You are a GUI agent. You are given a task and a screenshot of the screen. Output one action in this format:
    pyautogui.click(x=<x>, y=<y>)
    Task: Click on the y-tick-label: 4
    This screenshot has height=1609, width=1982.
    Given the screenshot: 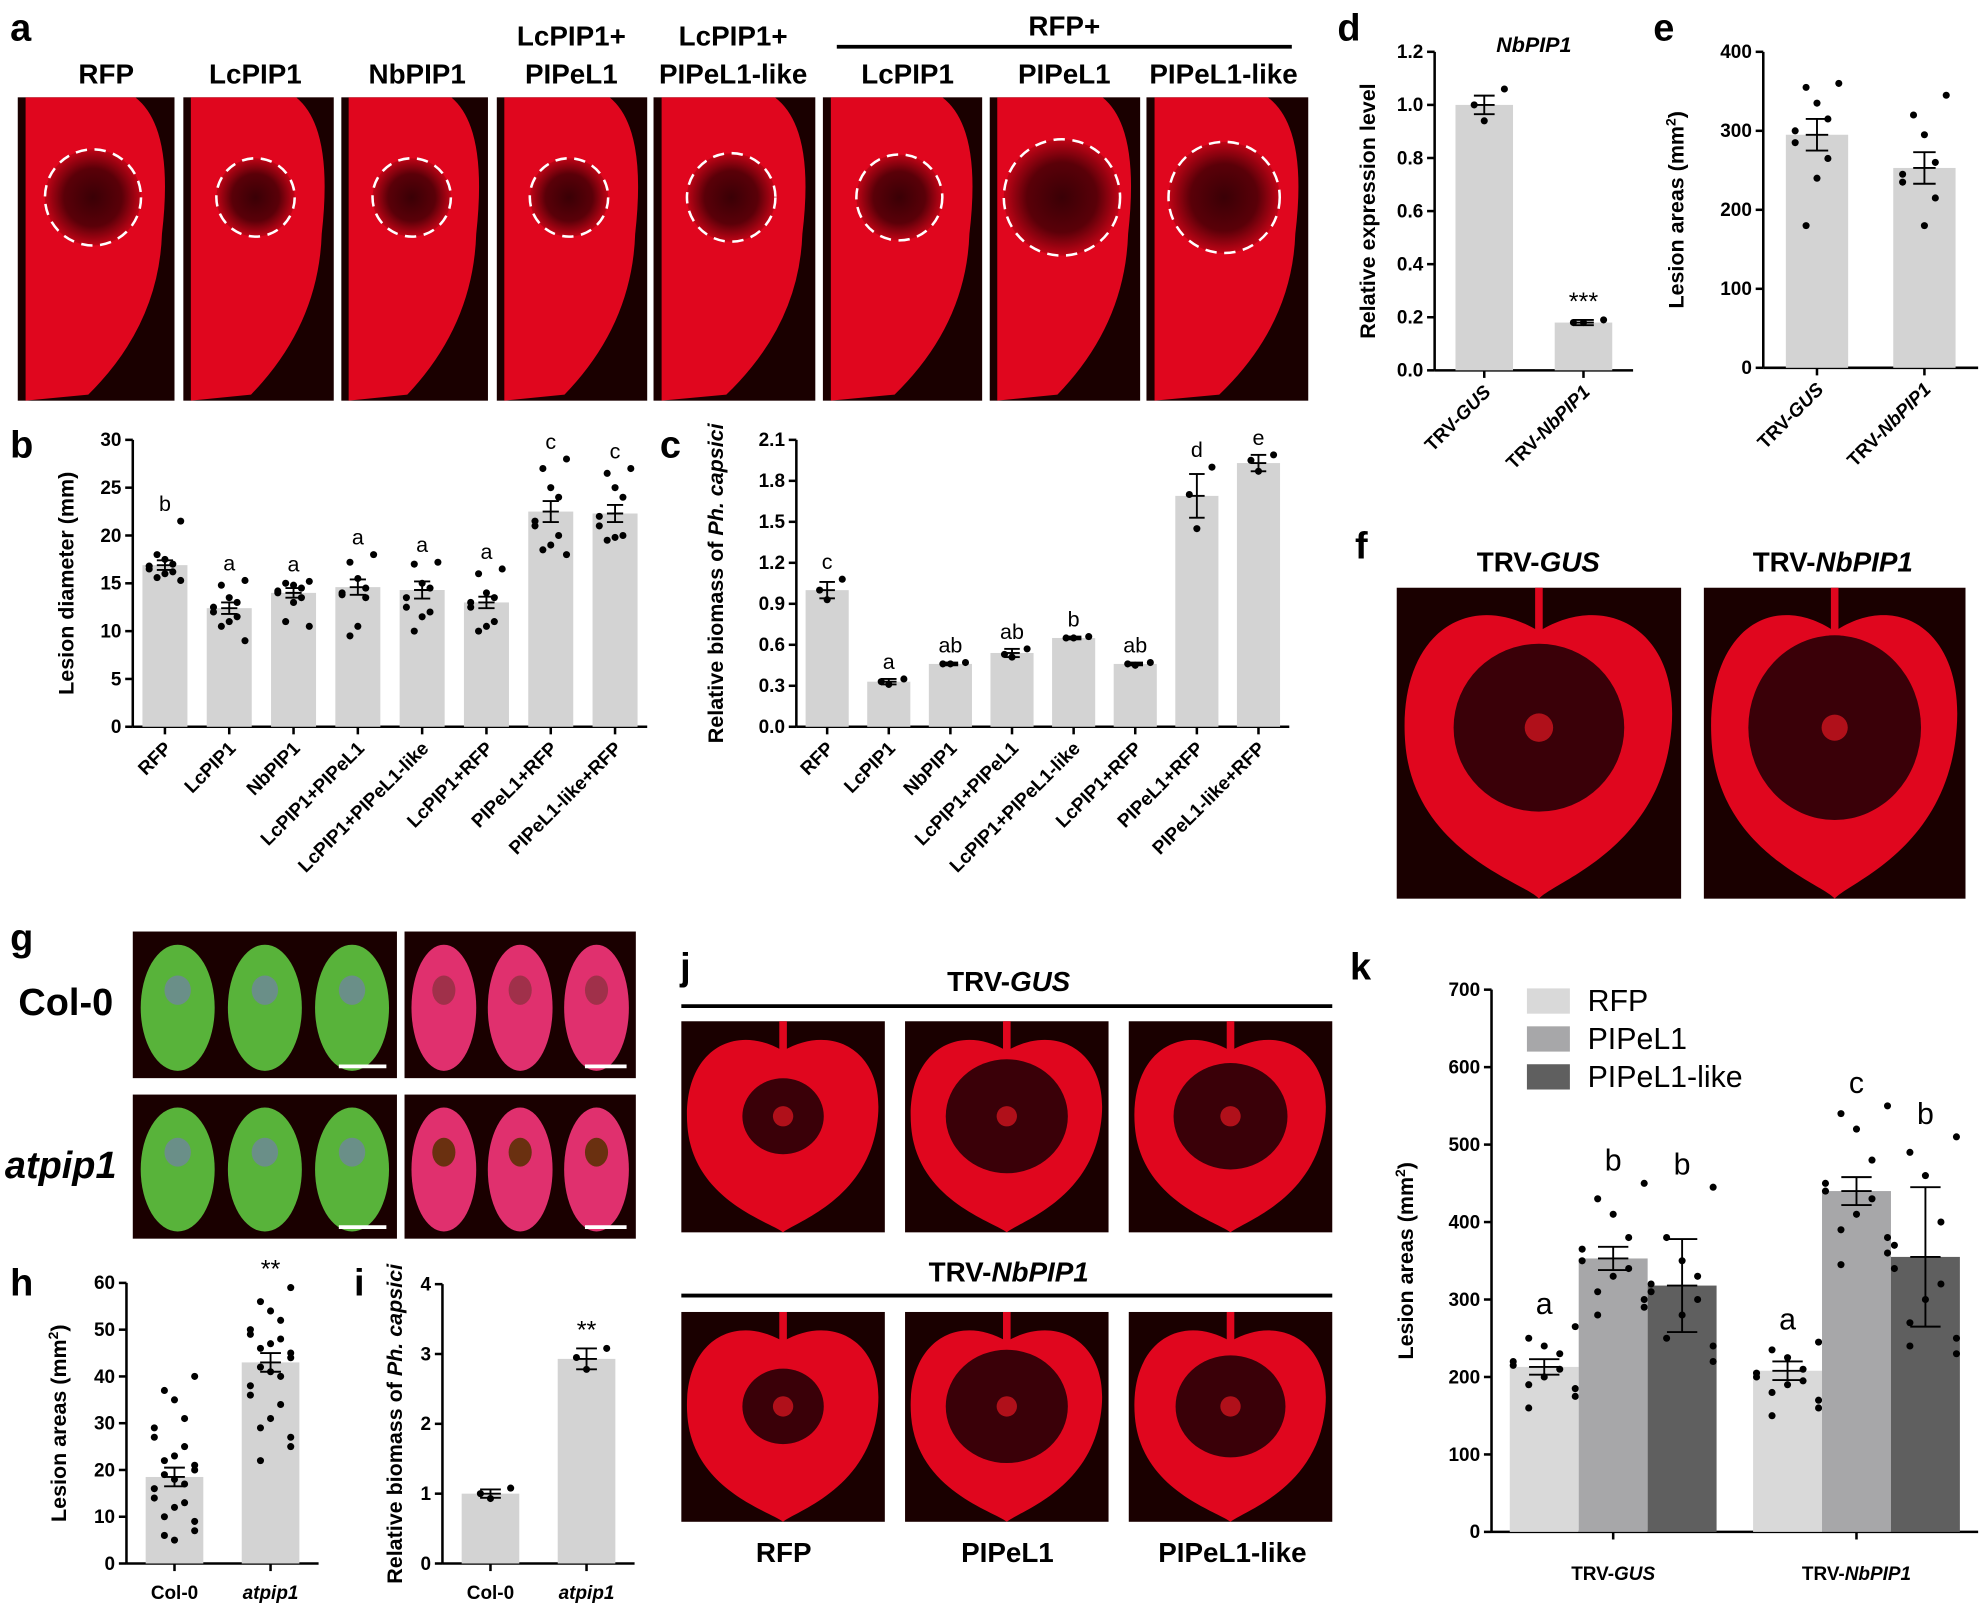 What is the action you would take?
    pyautogui.click(x=426, y=1284)
    